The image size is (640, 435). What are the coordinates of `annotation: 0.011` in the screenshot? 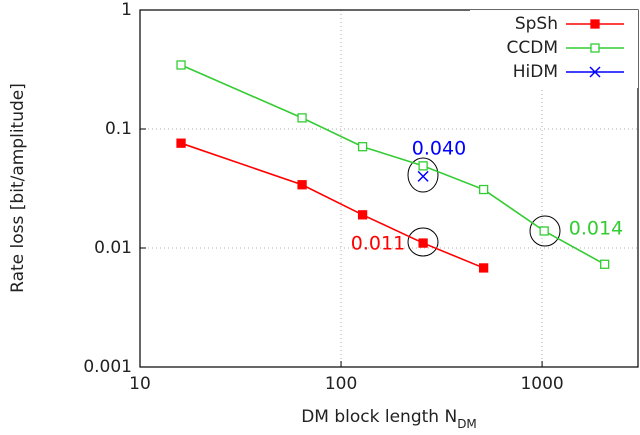 It's located at (378, 244).